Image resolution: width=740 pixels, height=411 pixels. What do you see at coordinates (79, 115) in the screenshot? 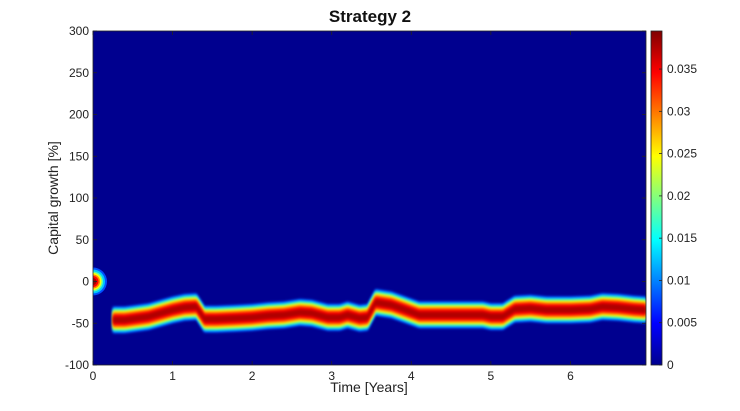
I see `y-tick-label: 200` at bounding box center [79, 115].